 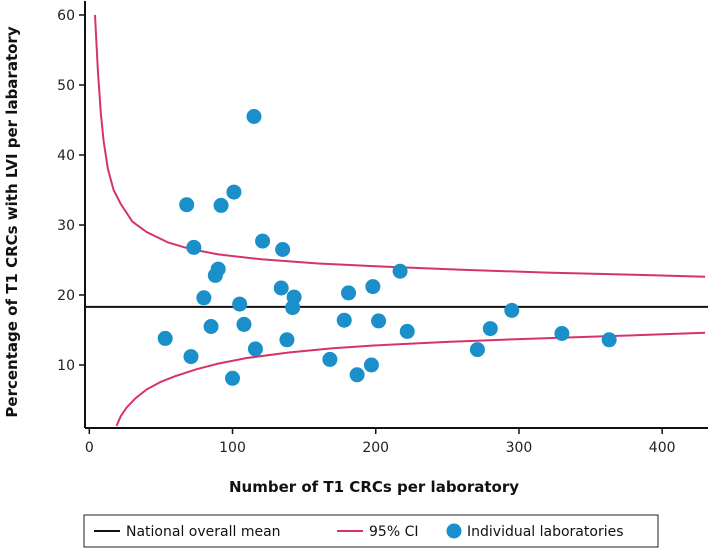 I want to click on legend-ci-label: 95% CI, so click(x=393, y=532).